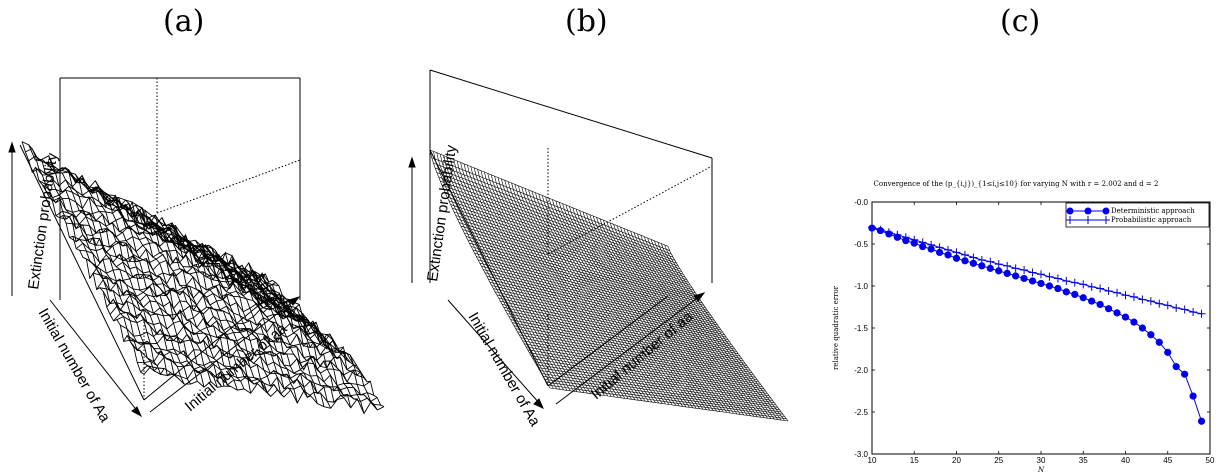  Describe the element at coordinates (861, 244) in the screenshot. I see `y-tick-label: -0.5` at that location.